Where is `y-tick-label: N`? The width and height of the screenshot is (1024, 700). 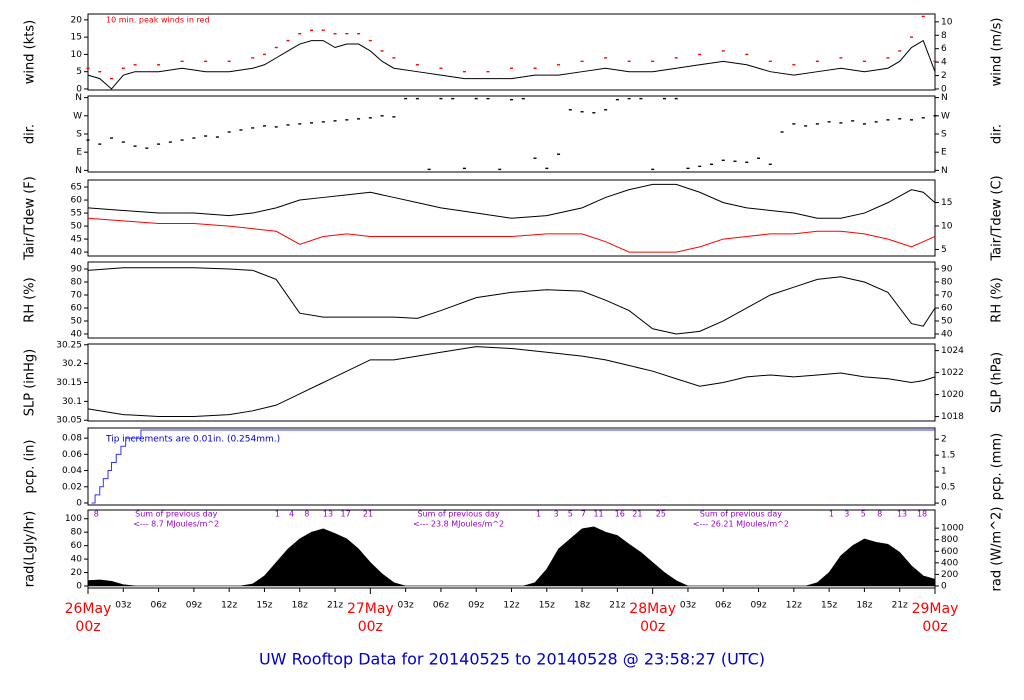 y-tick-label: N is located at coordinates (78, 98).